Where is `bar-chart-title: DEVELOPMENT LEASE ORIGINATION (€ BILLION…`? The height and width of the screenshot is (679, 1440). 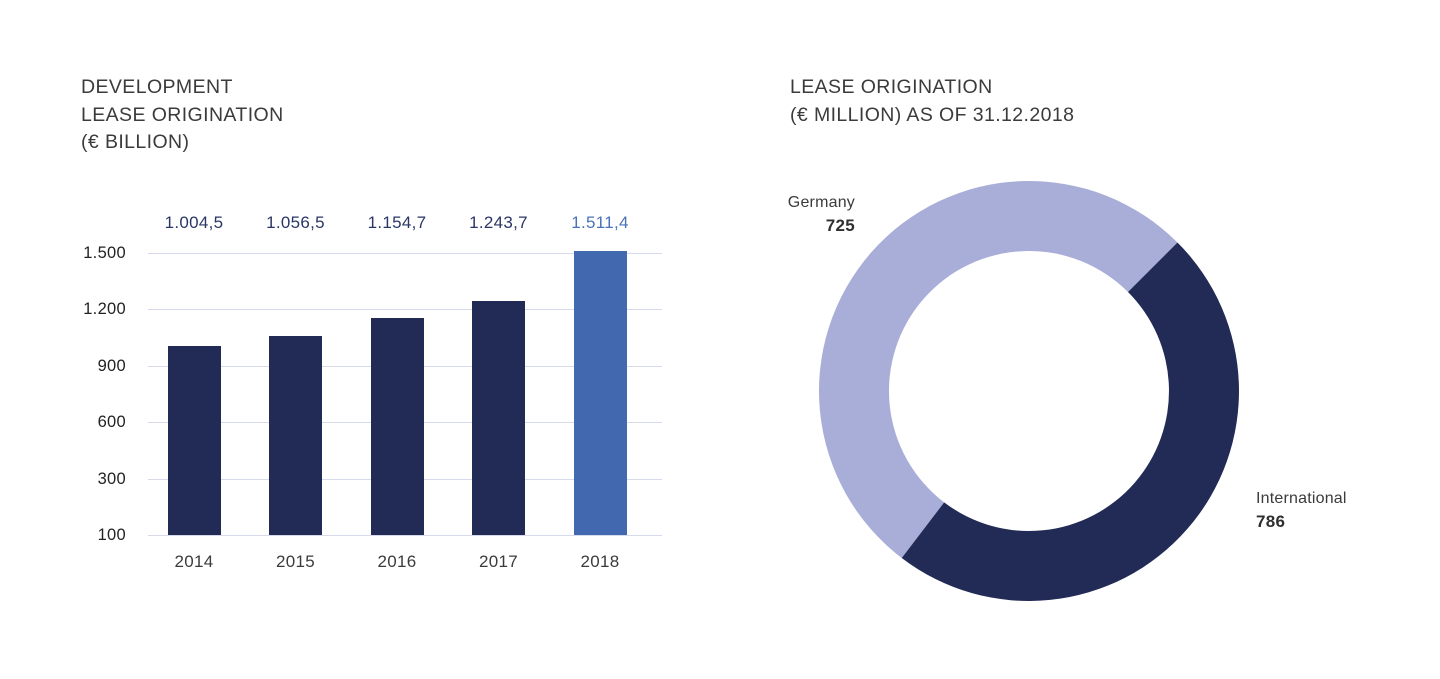
bar-chart-title: DEVELOPMENT LEASE ORIGINATION (€ BILLION… is located at coordinates (182, 115).